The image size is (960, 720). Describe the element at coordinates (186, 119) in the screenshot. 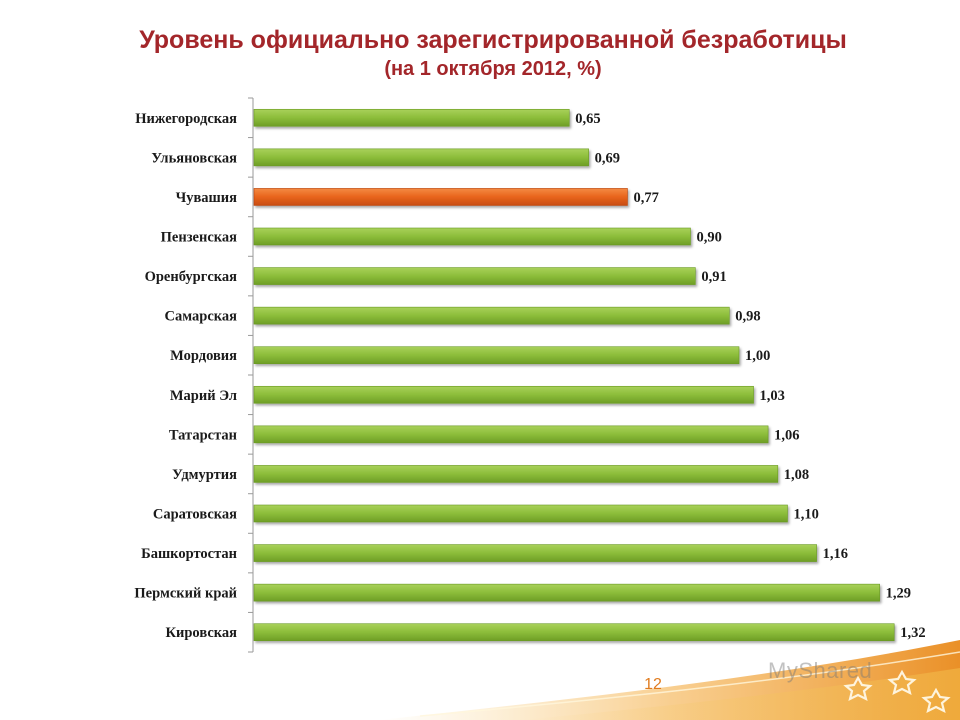

I see `category-label: Нижегородская` at that location.